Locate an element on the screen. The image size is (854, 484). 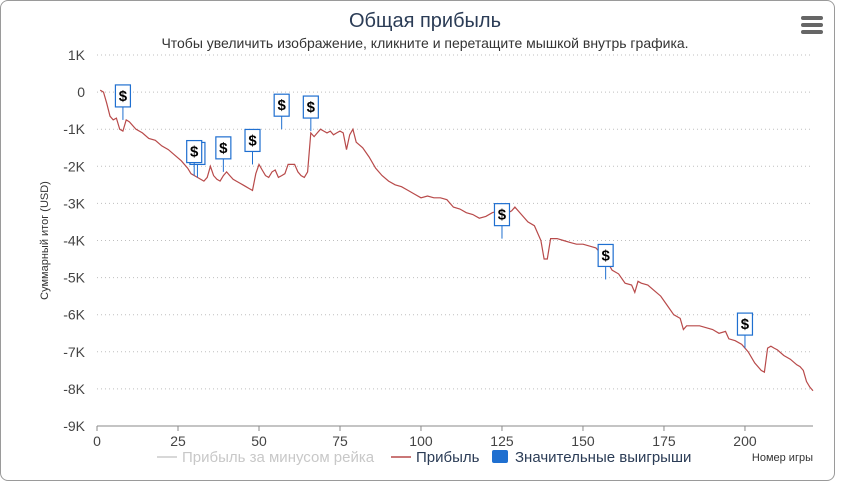
x-tick-label: 150 is located at coordinates (583, 441).